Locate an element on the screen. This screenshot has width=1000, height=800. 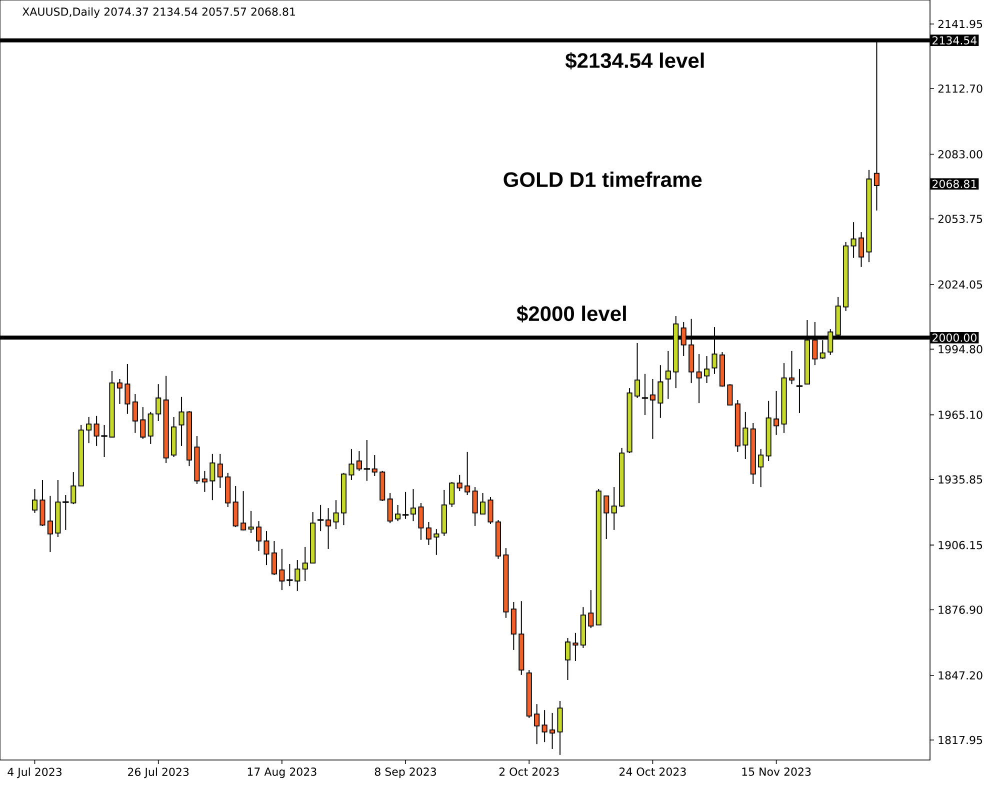
y-tick-label: 1994.80 is located at coordinates (960, 349).